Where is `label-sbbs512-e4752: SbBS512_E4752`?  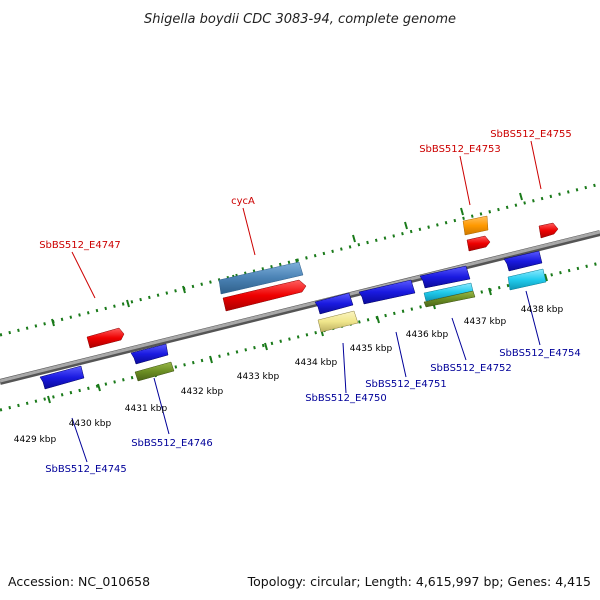 label-sbbs512-e4752: SbBS512_E4752 is located at coordinates (471, 368).